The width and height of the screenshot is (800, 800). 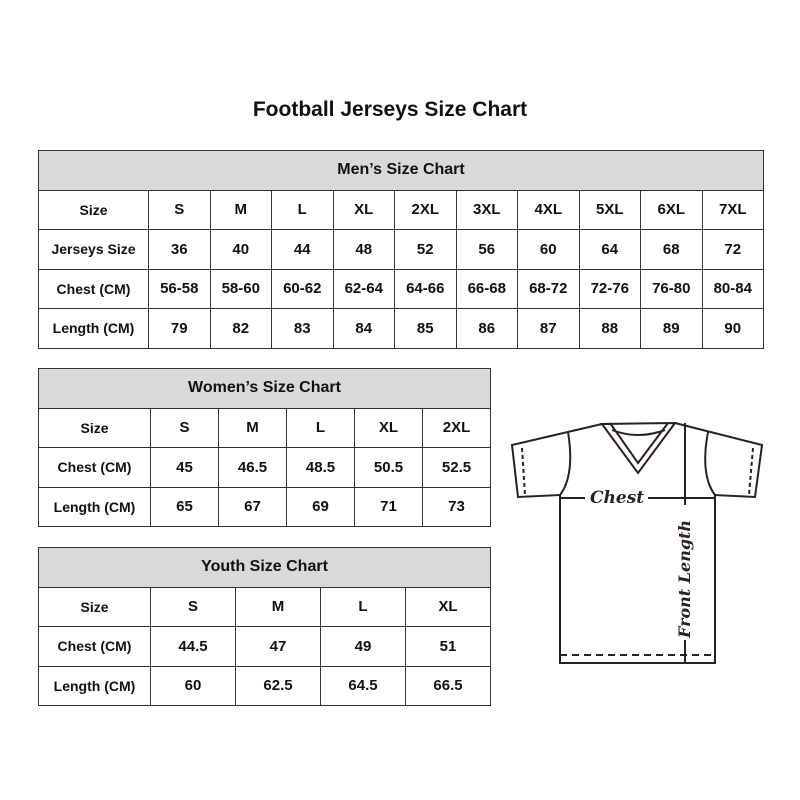 I want to click on table-cell: 56-58, so click(x=179, y=288).